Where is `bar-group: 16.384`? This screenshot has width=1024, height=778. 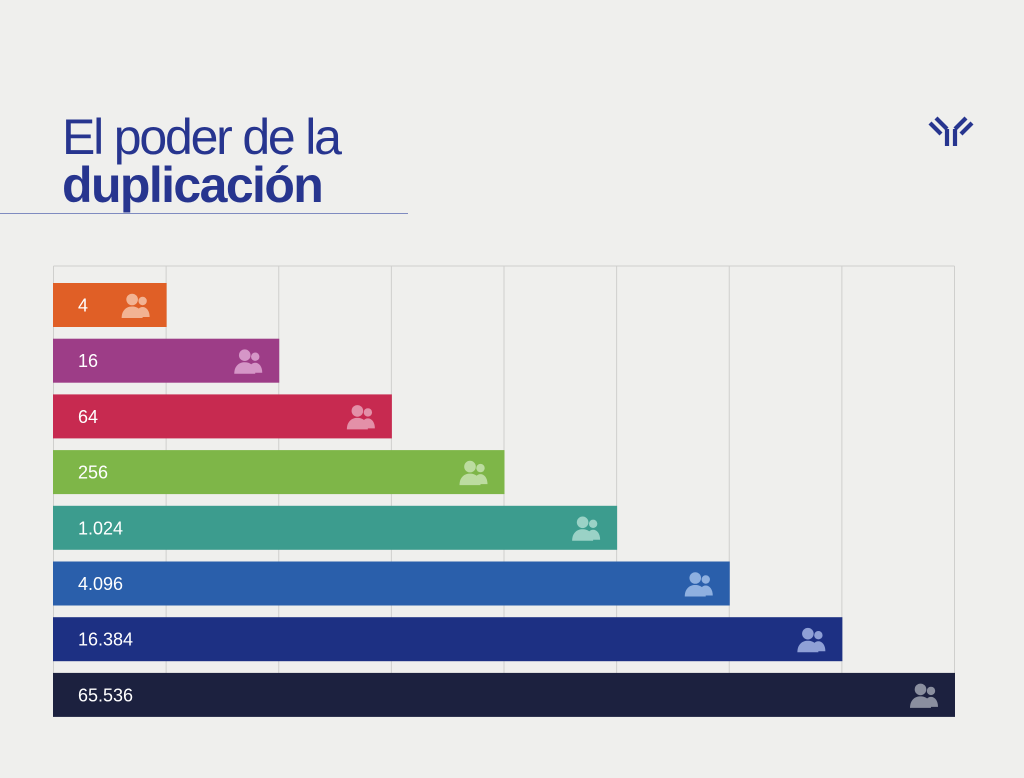 bar-group: 16.384 is located at coordinates (448, 639).